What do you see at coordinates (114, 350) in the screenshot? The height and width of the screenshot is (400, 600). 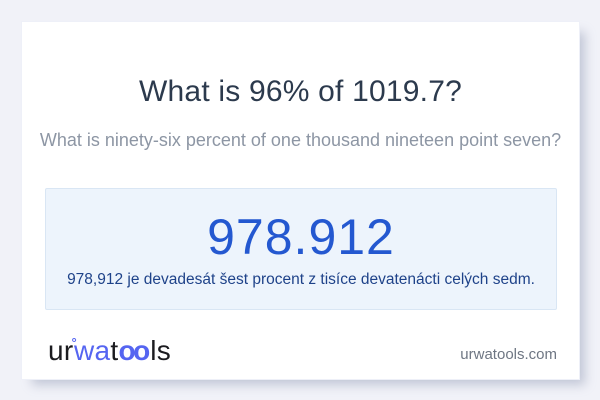 I see `logo-text-t: t` at bounding box center [114, 350].